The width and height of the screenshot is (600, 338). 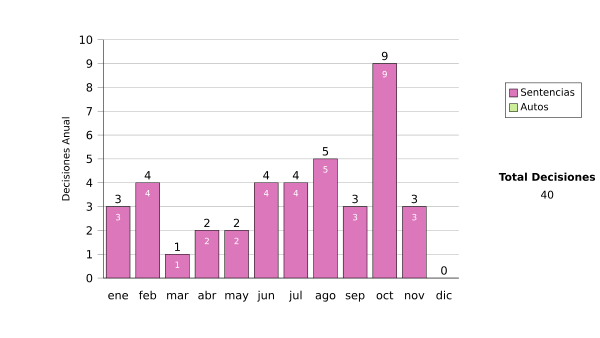 I want to click on x-tick-label: ene, so click(x=118, y=296).